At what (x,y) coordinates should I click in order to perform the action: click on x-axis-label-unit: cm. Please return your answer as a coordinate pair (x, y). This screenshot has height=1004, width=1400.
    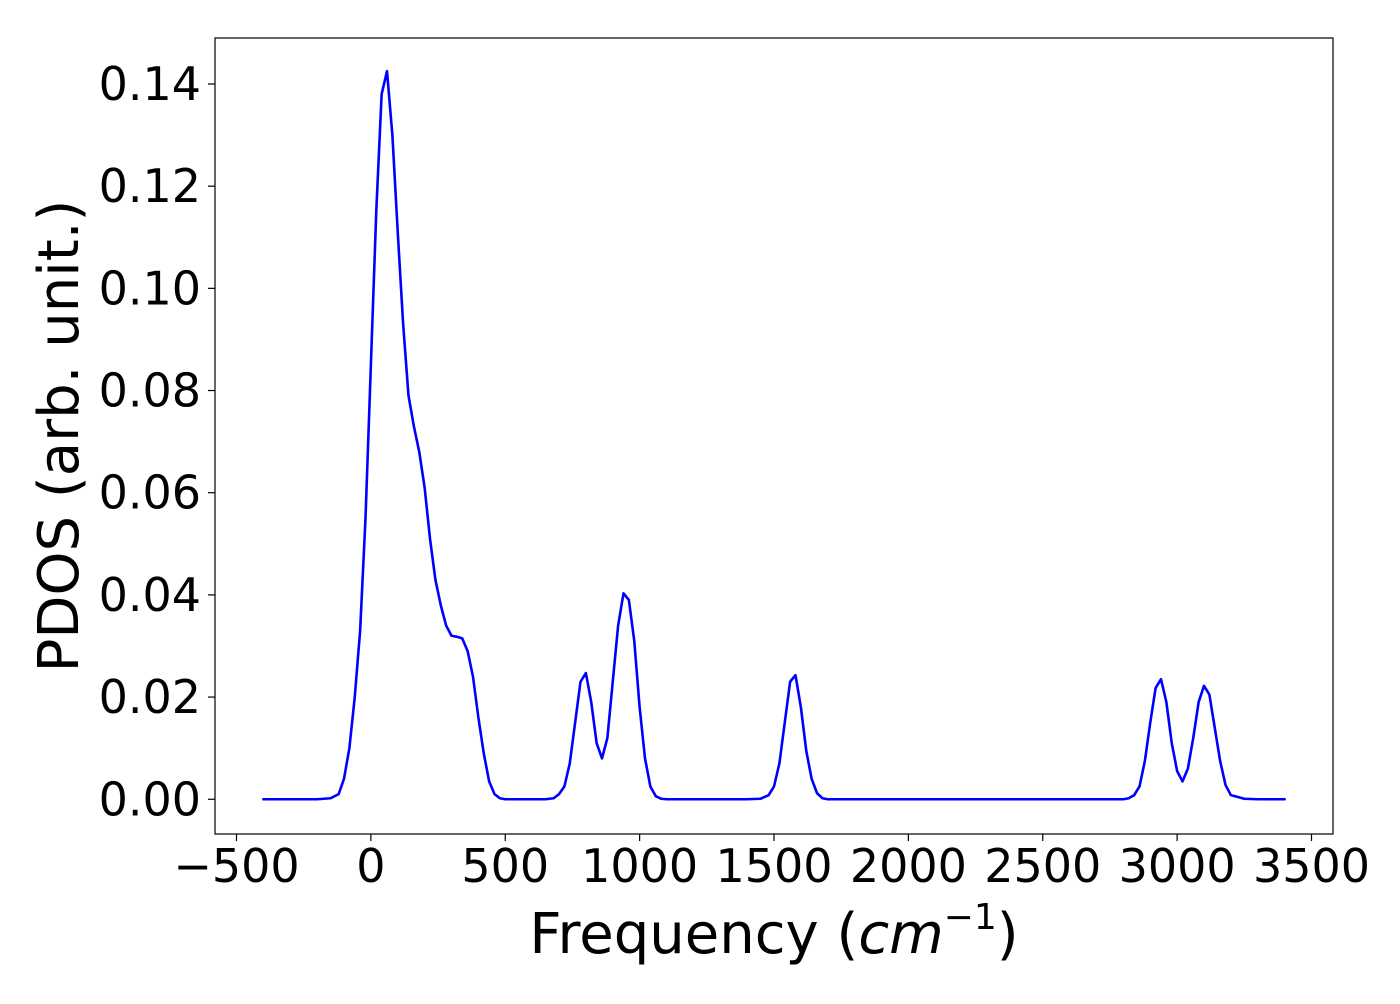
    Looking at the image, I should click on (900, 934).